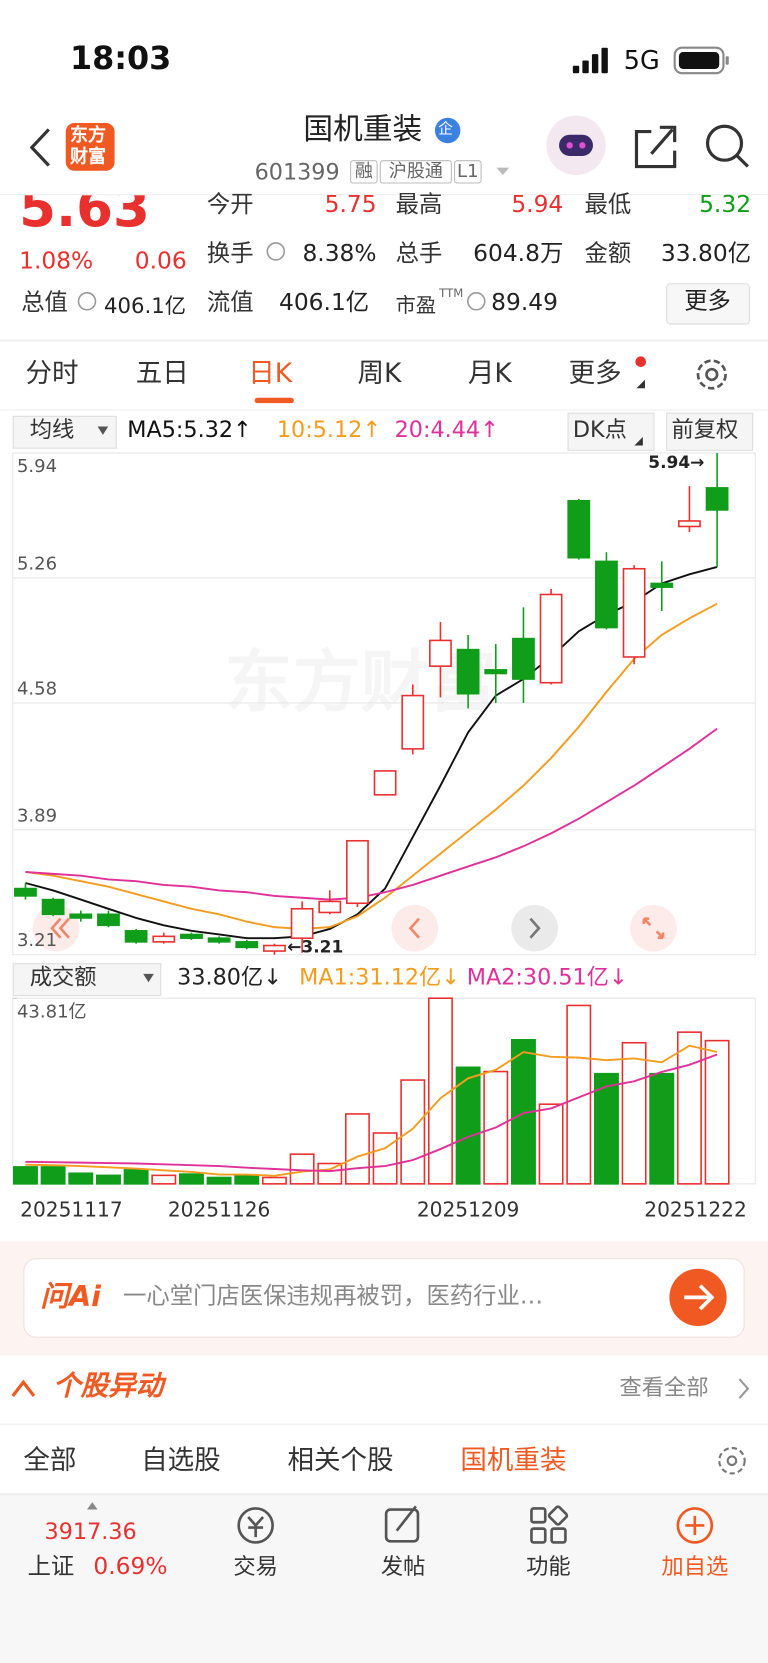 Image resolution: width=768 pixels, height=1663 pixels. What do you see at coordinates (108, 1386) in the screenshot?
I see `section-title: 个股异动` at bounding box center [108, 1386].